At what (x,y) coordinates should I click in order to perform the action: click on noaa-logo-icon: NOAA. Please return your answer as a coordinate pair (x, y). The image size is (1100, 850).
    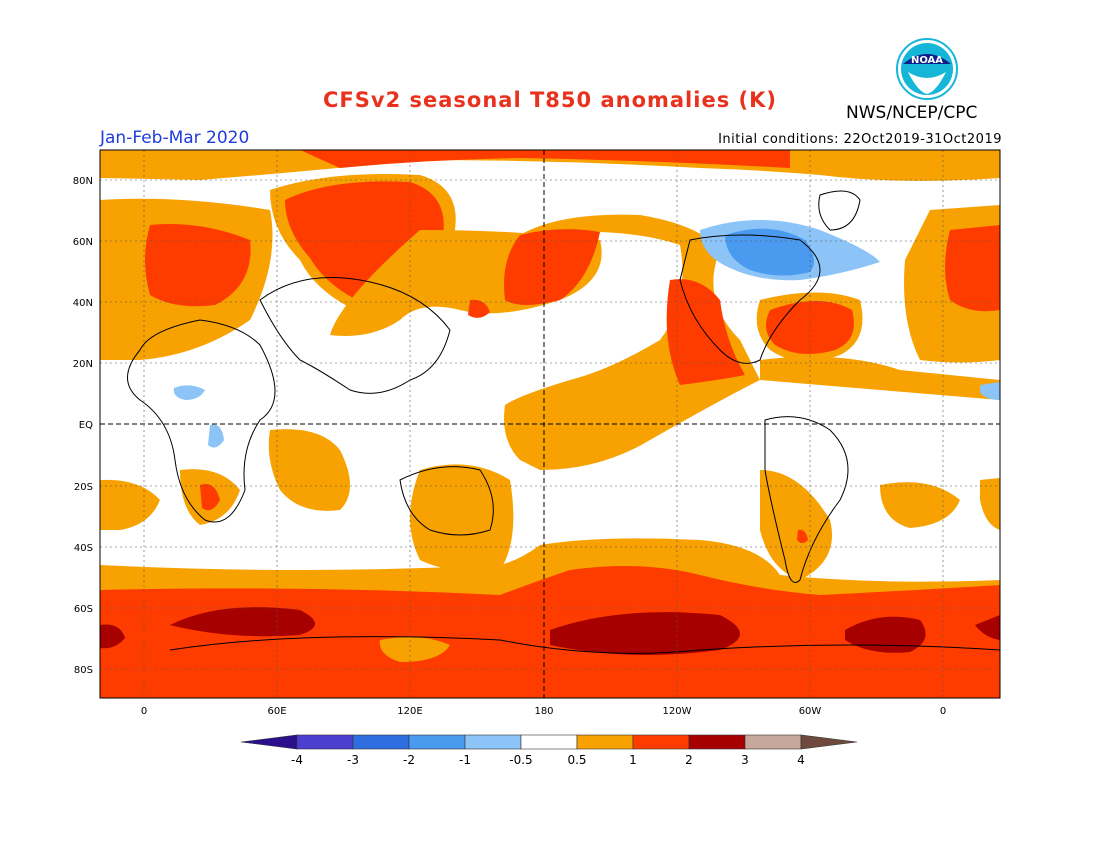
    Looking at the image, I should click on (927, 69).